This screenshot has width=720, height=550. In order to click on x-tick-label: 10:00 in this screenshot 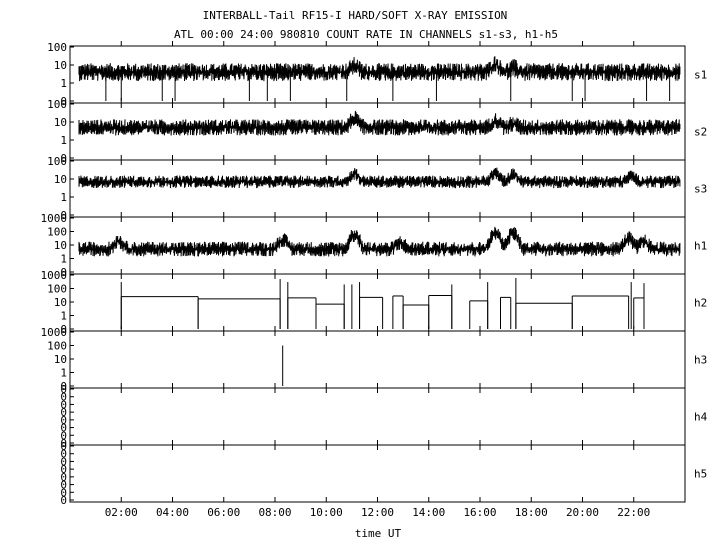, I will do `click(326, 512)`.